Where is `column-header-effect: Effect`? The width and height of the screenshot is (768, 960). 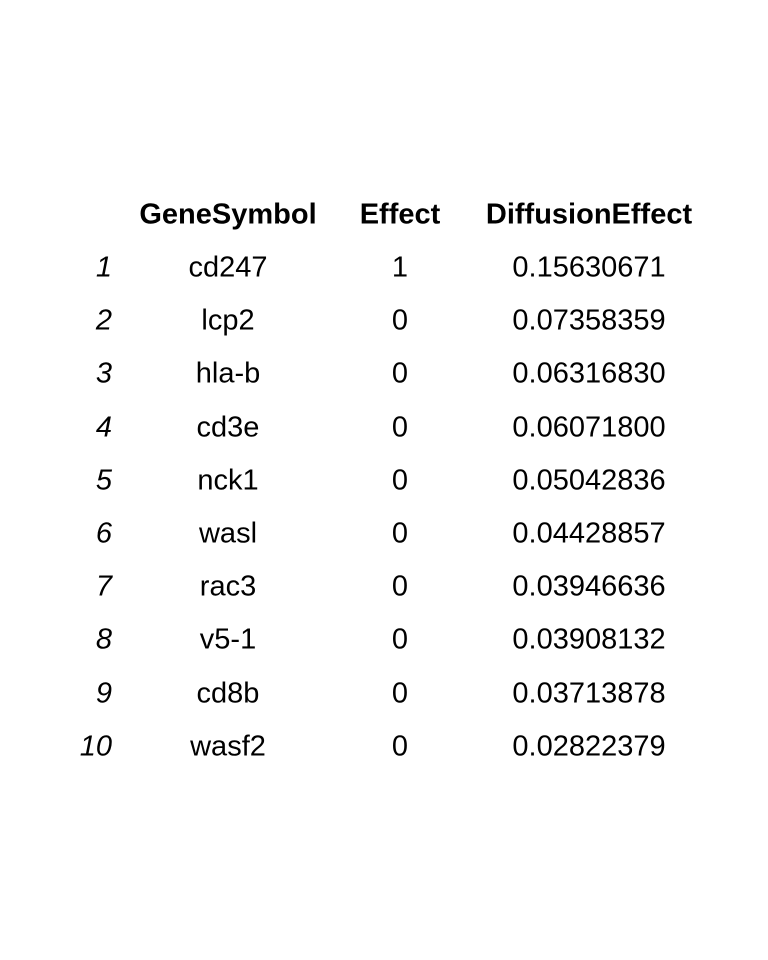 column-header-effect: Effect is located at coordinates (400, 214).